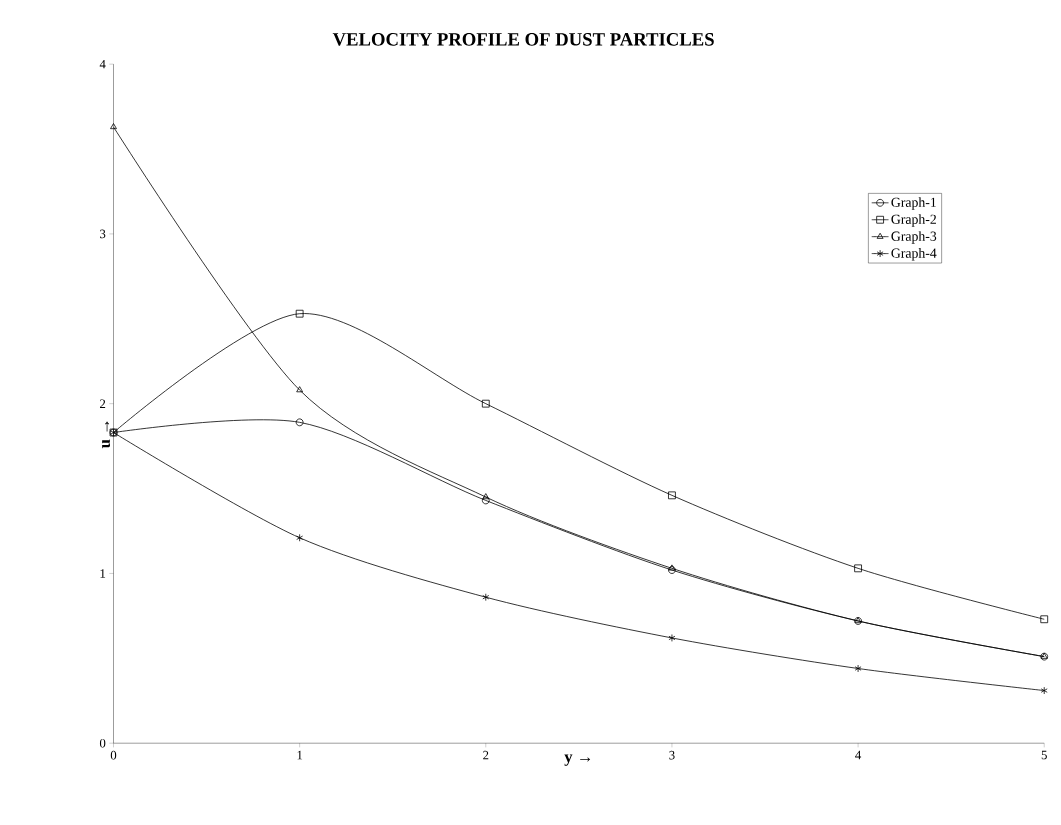 The height and width of the screenshot is (825, 1061). What do you see at coordinates (523, 39) in the screenshot?
I see `chart-title: VELOCITY PROFILE OF DUST PARTICLES` at bounding box center [523, 39].